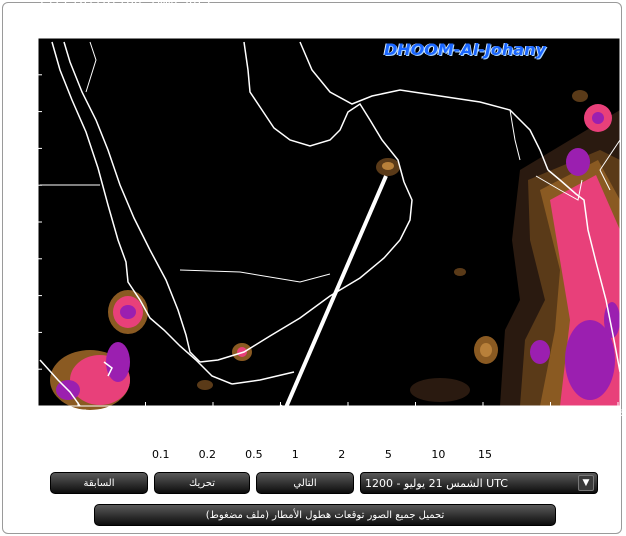 This screenshot has width=626, height=536. Describe the element at coordinates (27, 297) in the screenshot. I see `latitude-label: 16N` at that location.